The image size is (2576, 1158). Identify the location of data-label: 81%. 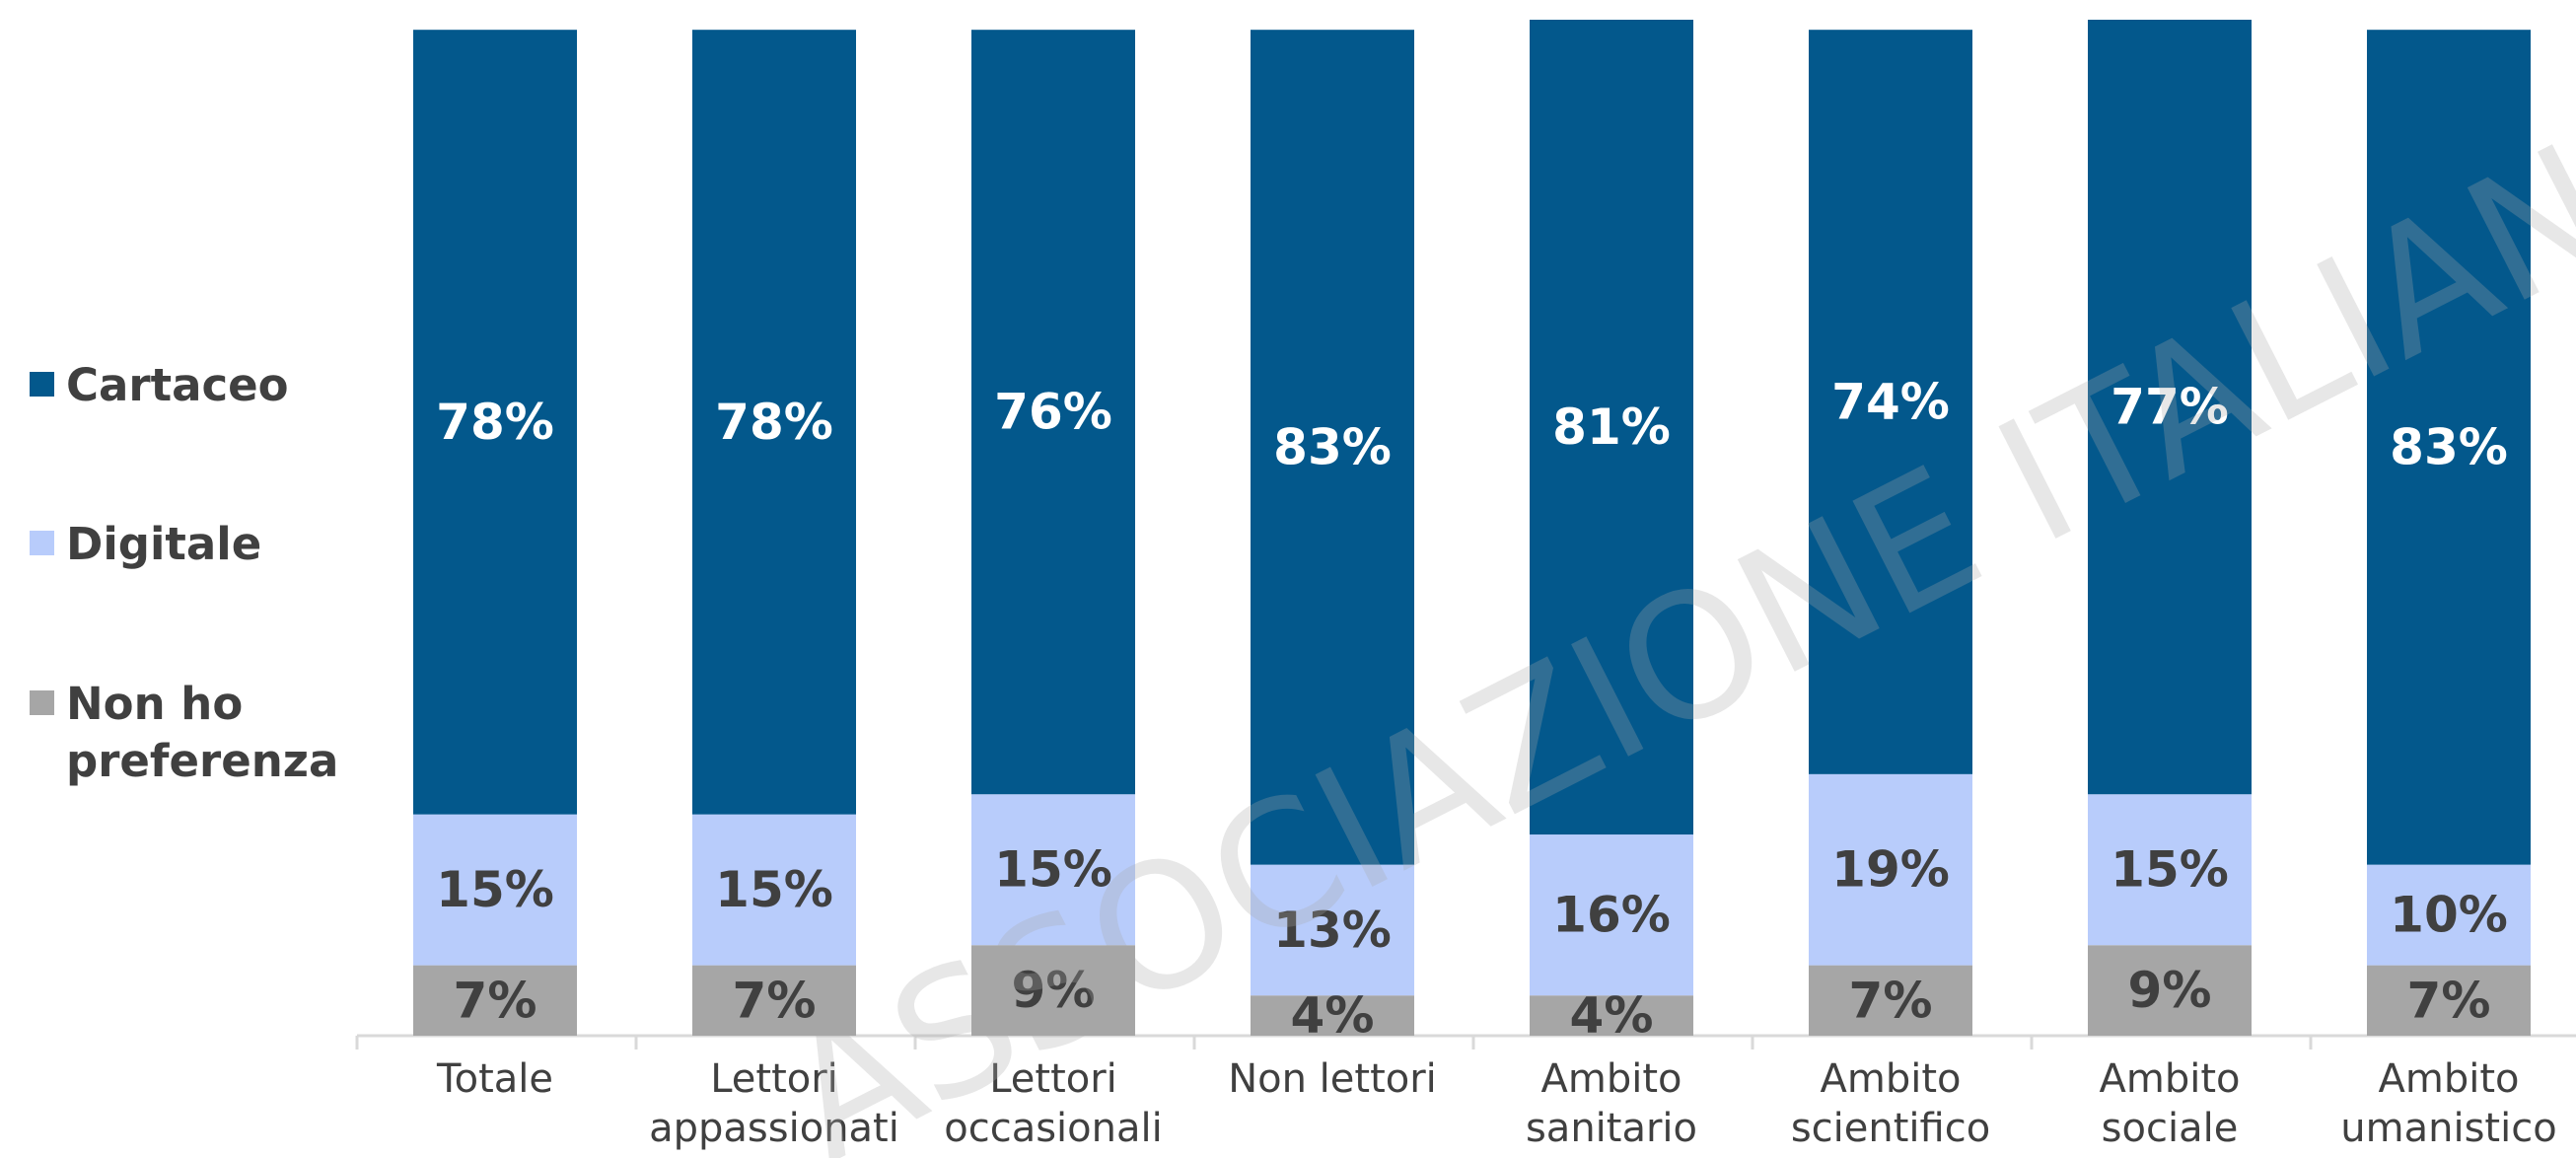
(1612, 427).